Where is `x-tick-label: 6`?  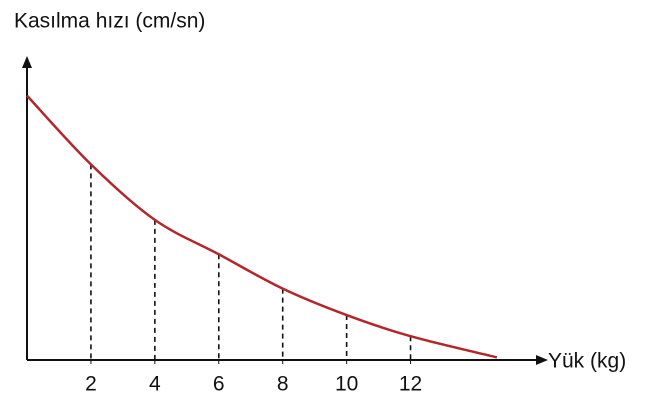 x-tick-label: 6 is located at coordinates (219, 384).